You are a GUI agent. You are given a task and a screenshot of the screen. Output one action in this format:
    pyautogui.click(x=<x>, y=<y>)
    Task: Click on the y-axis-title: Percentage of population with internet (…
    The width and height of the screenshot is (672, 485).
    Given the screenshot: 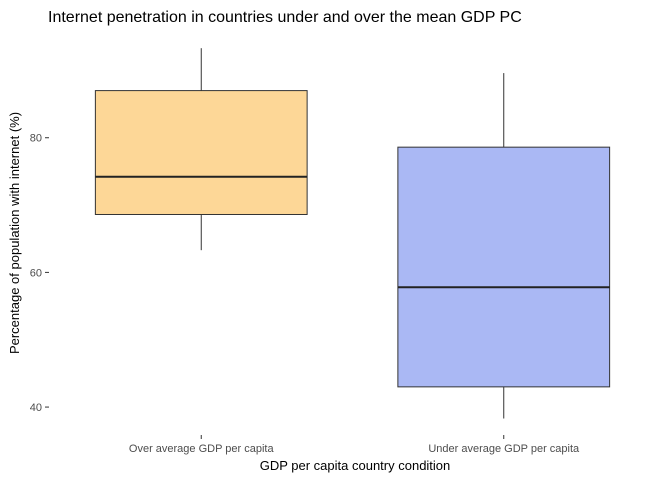 What is the action you would take?
    pyautogui.click(x=14, y=233)
    